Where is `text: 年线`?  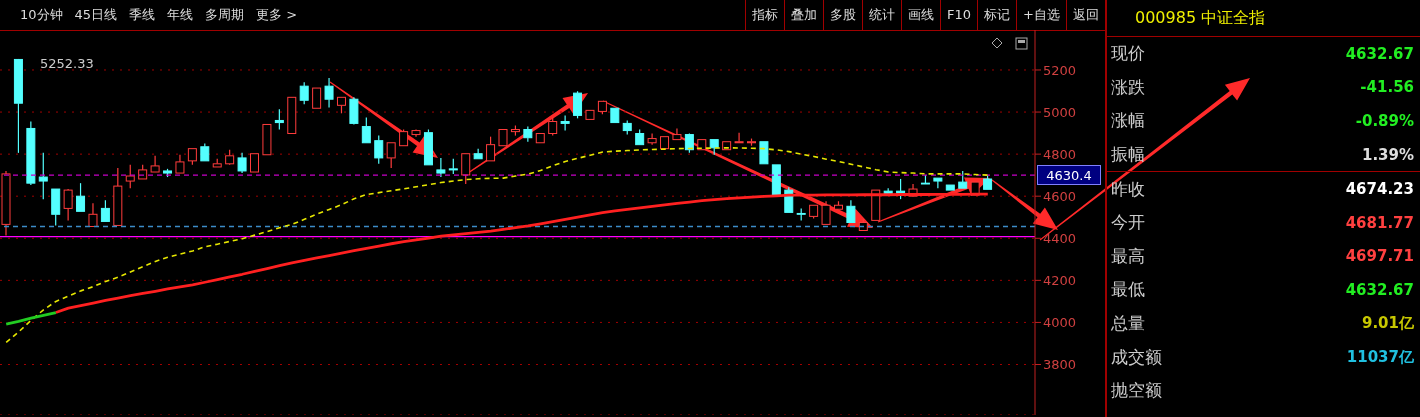
text: 年线 is located at coordinates (180, 15).